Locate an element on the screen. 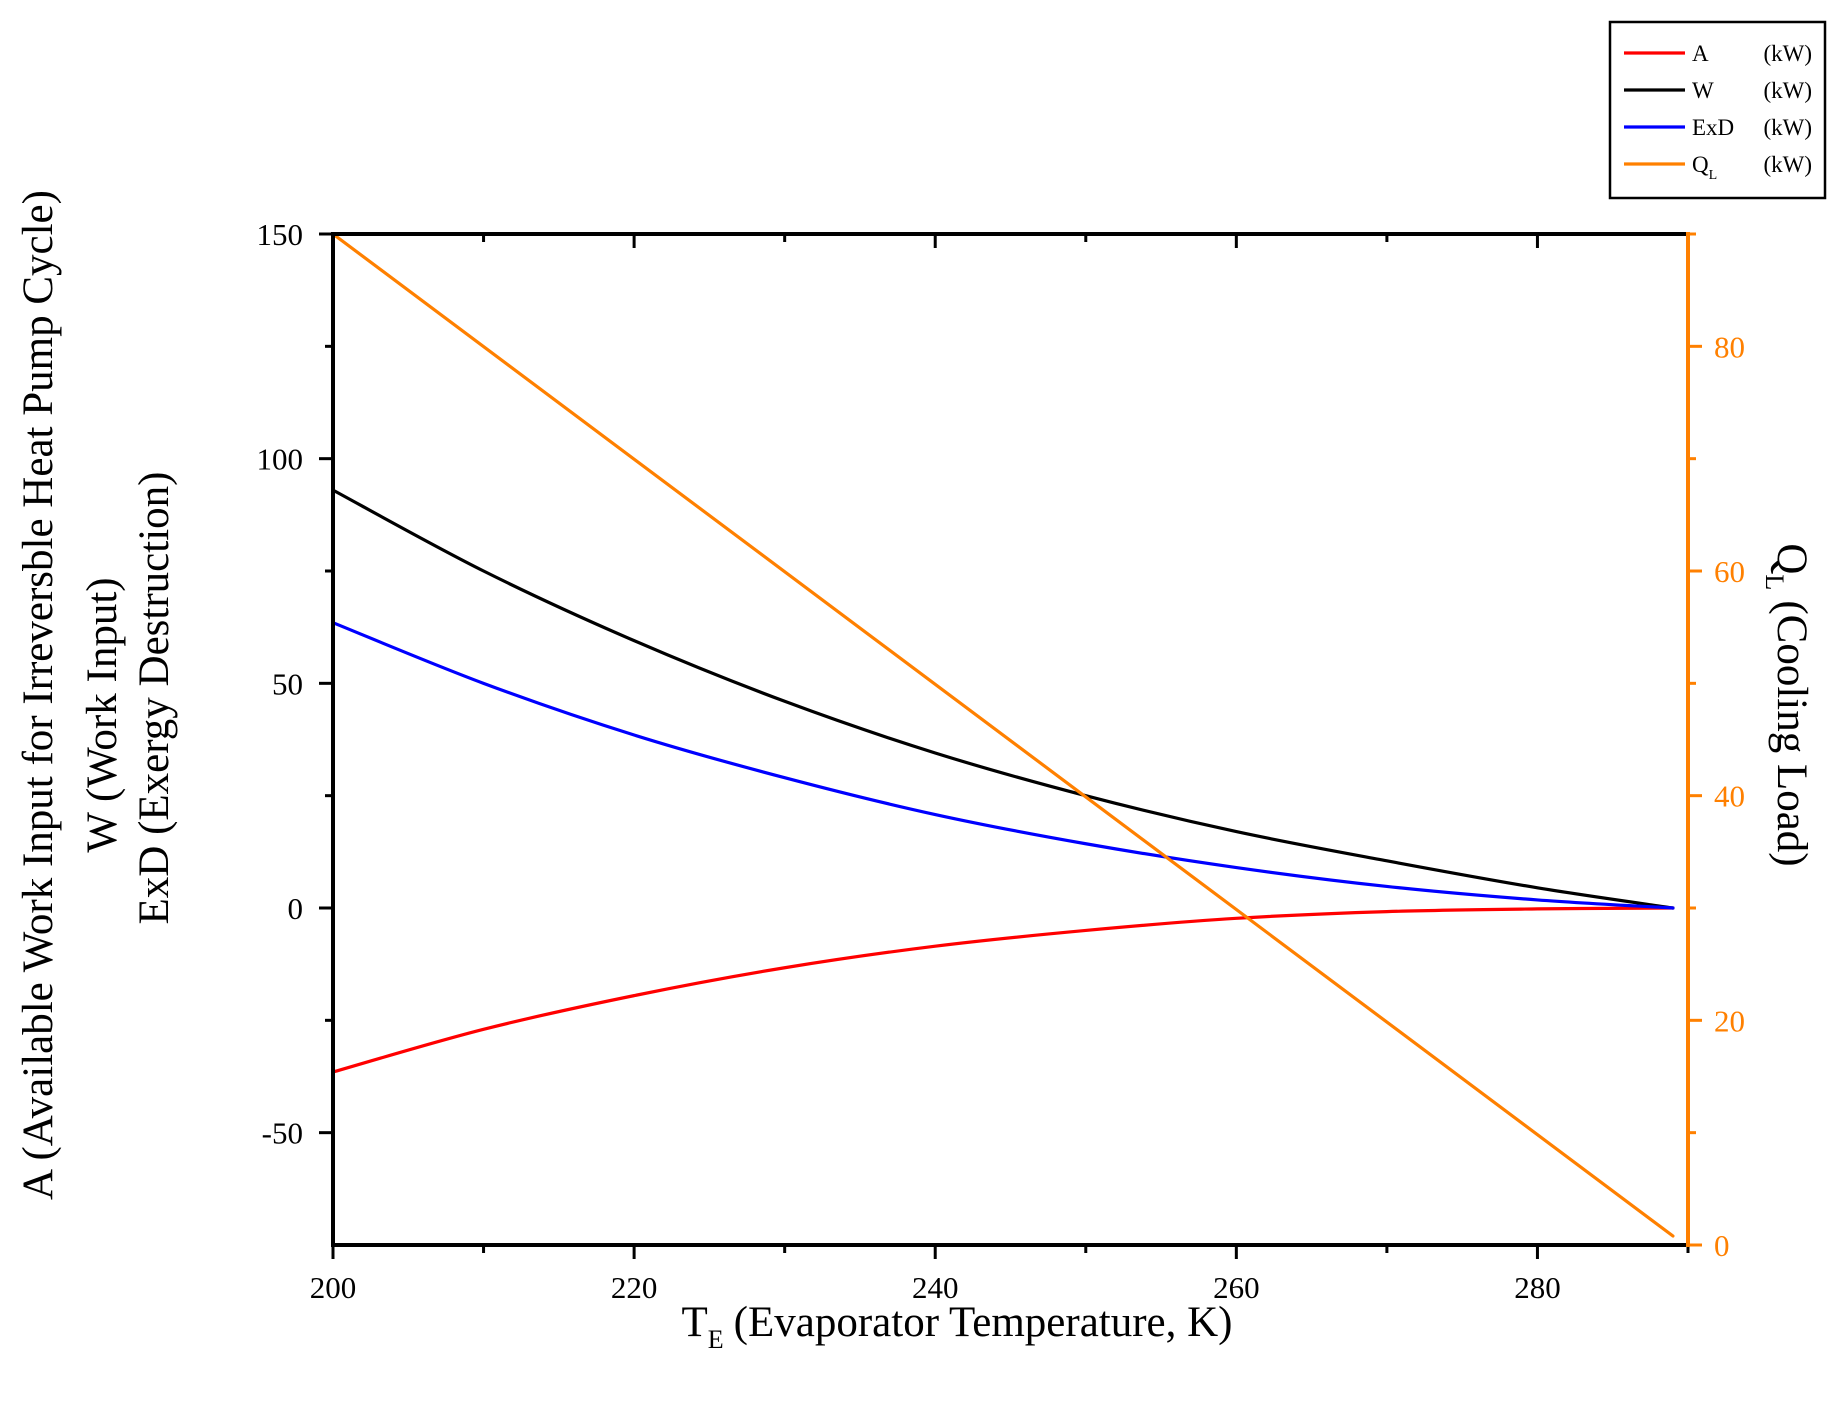 The width and height of the screenshot is (1846, 1406). y-right-tick-label: 20 is located at coordinates (1729, 1020).